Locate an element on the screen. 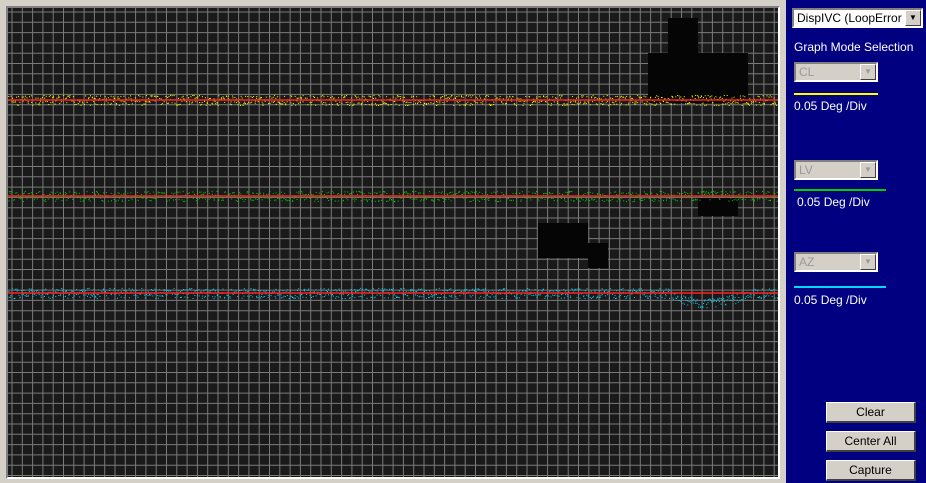  clear-button: Clear is located at coordinates (871, 412).